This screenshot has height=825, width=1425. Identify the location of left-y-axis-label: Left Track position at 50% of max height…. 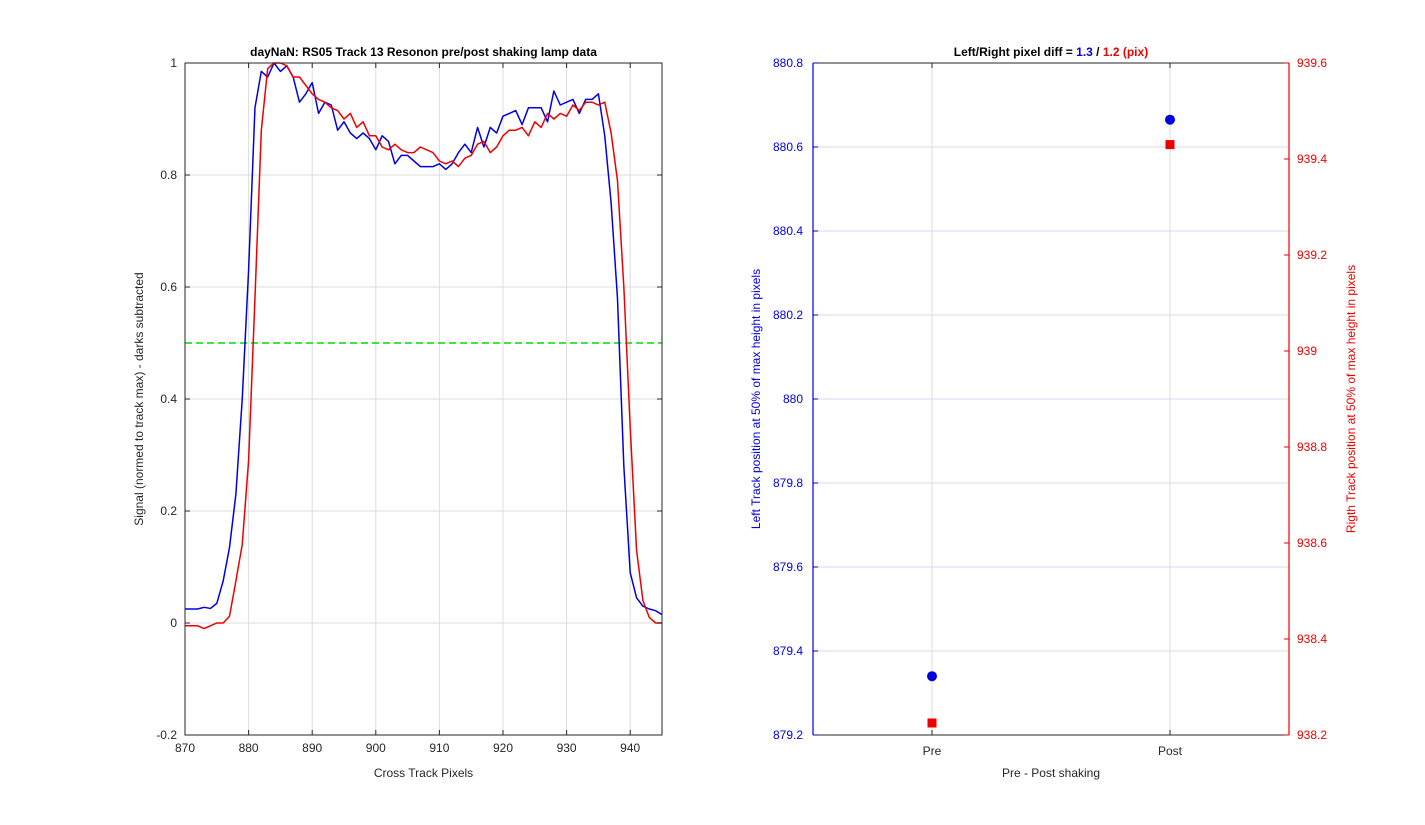
(756, 399).